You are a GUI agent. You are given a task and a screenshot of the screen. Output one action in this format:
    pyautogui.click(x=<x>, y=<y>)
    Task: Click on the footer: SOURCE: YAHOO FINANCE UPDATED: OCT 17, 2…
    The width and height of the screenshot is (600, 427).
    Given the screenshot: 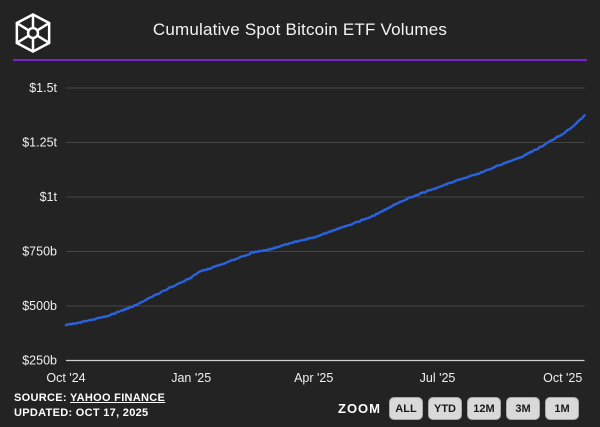 What is the action you would take?
    pyautogui.click(x=300, y=407)
    